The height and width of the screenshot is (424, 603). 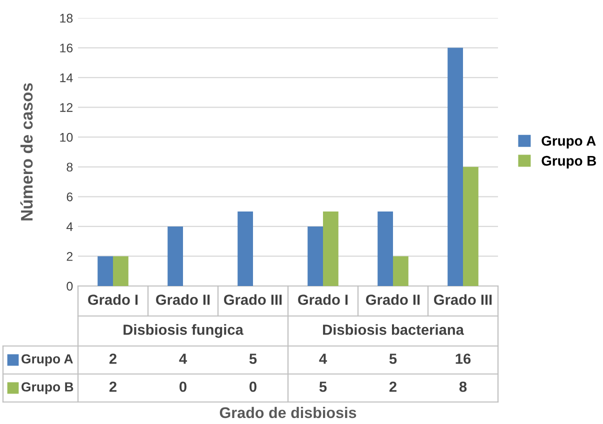 I want to click on y-axis-title: Número de casos, so click(x=26, y=151).